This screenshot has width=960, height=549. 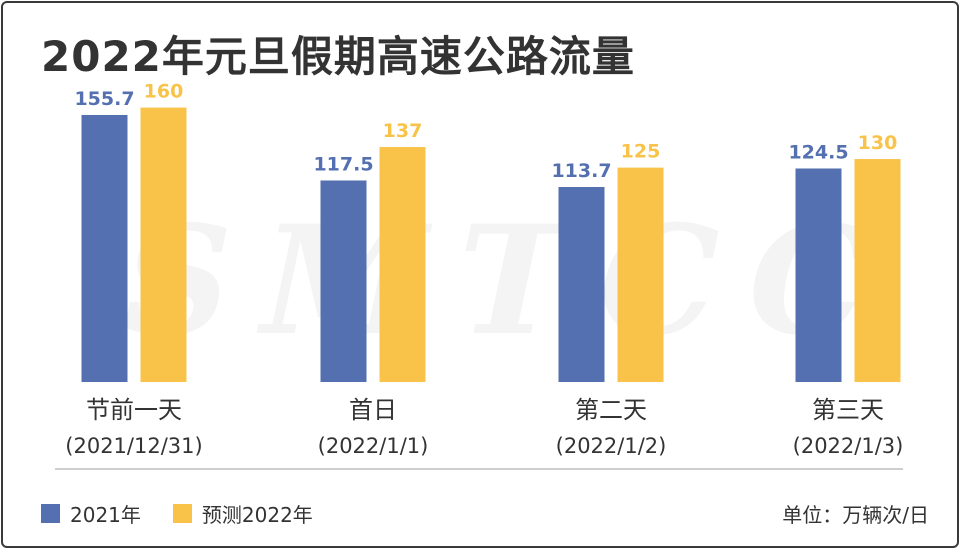 I want to click on date-label-2: (2022/1/2), so click(x=611, y=446).